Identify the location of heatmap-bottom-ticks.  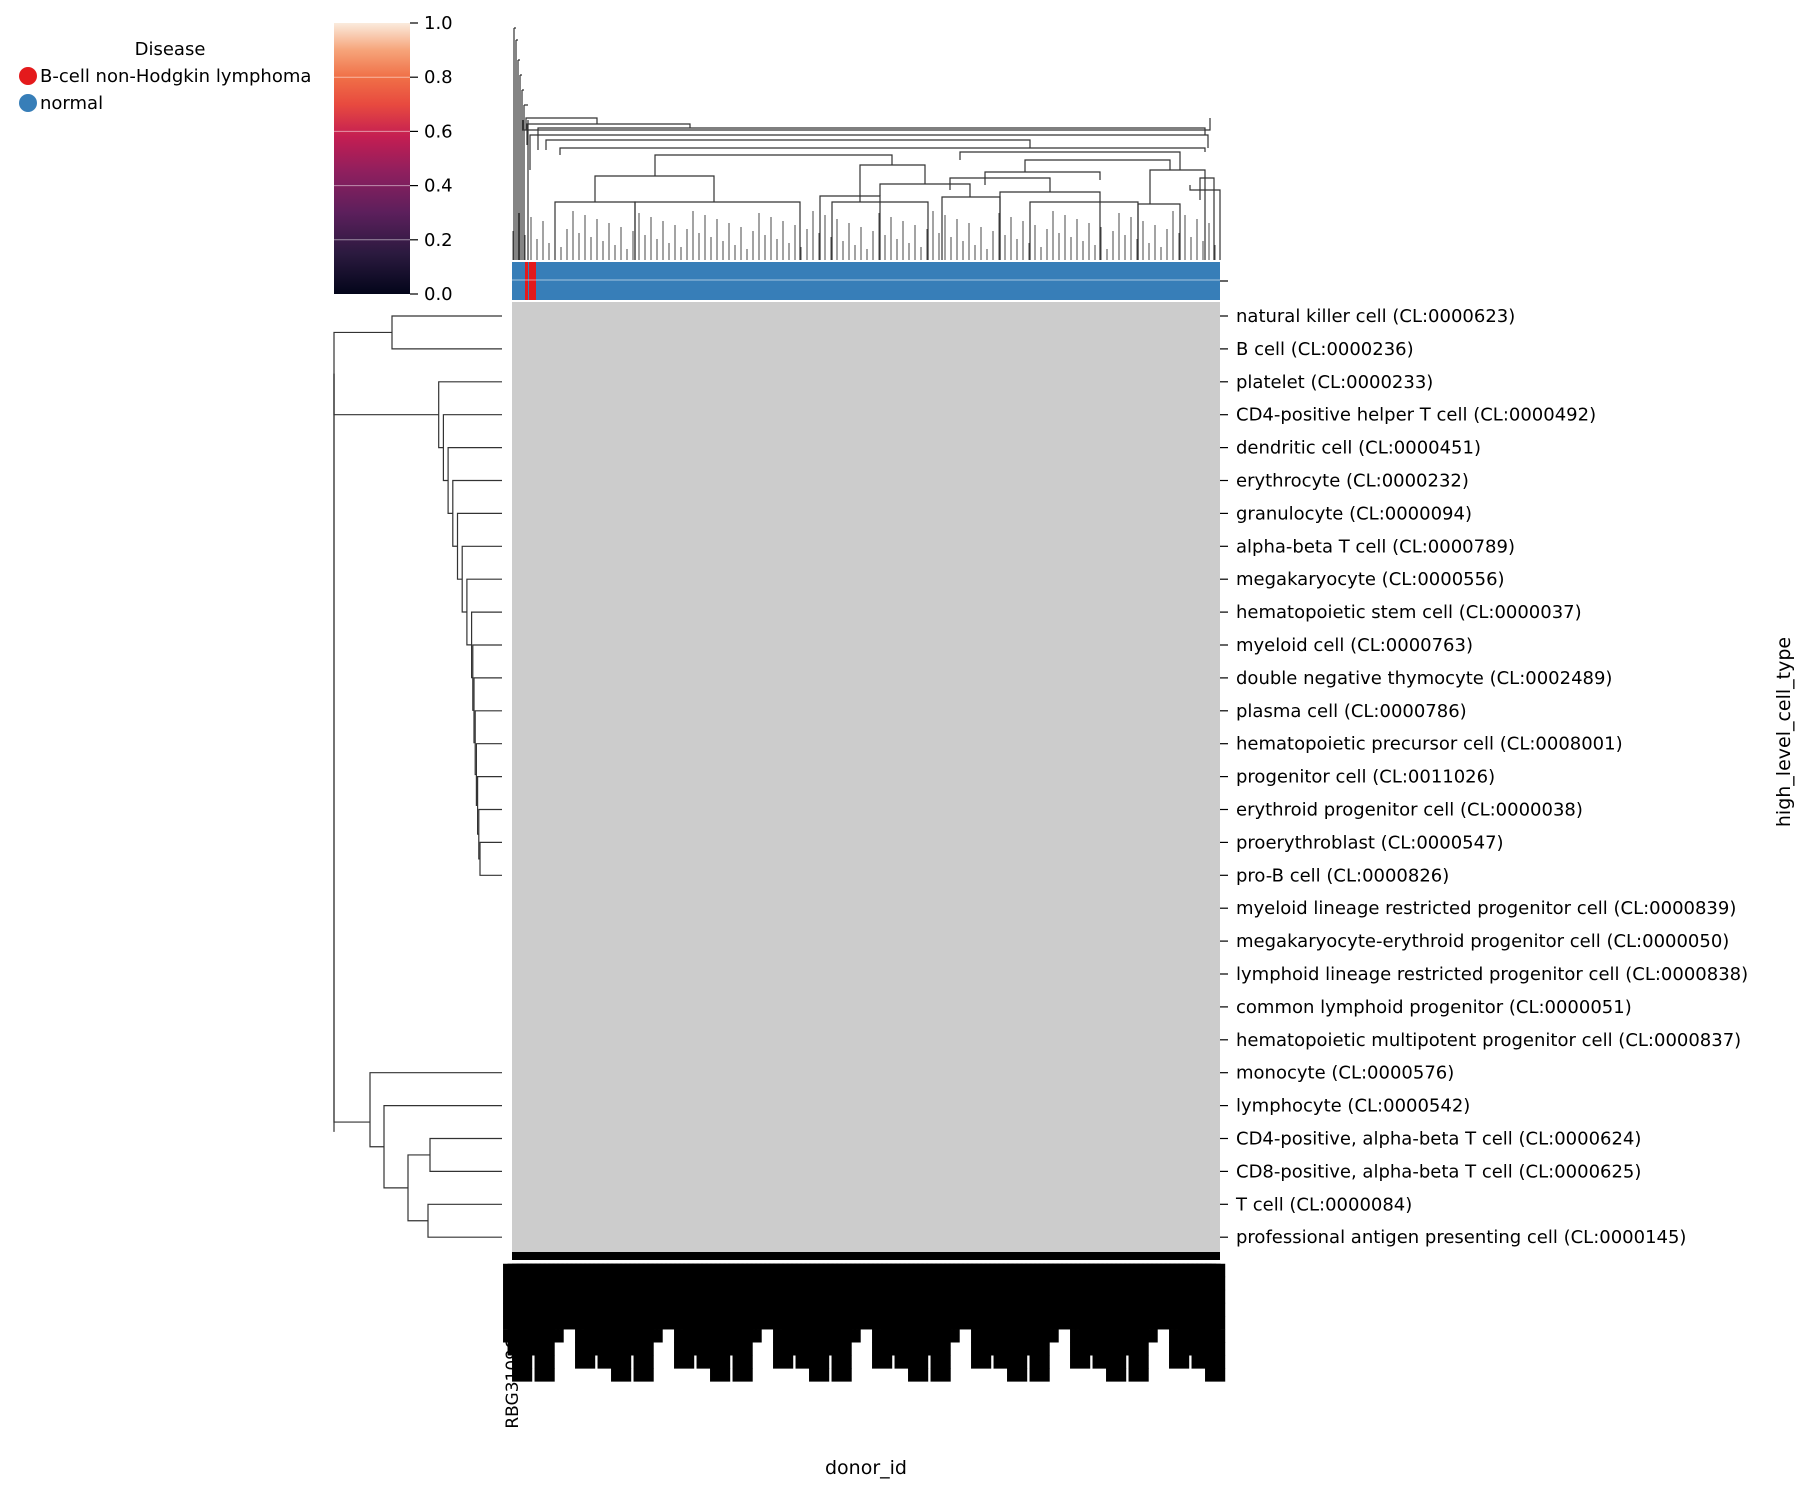
(866, 1256).